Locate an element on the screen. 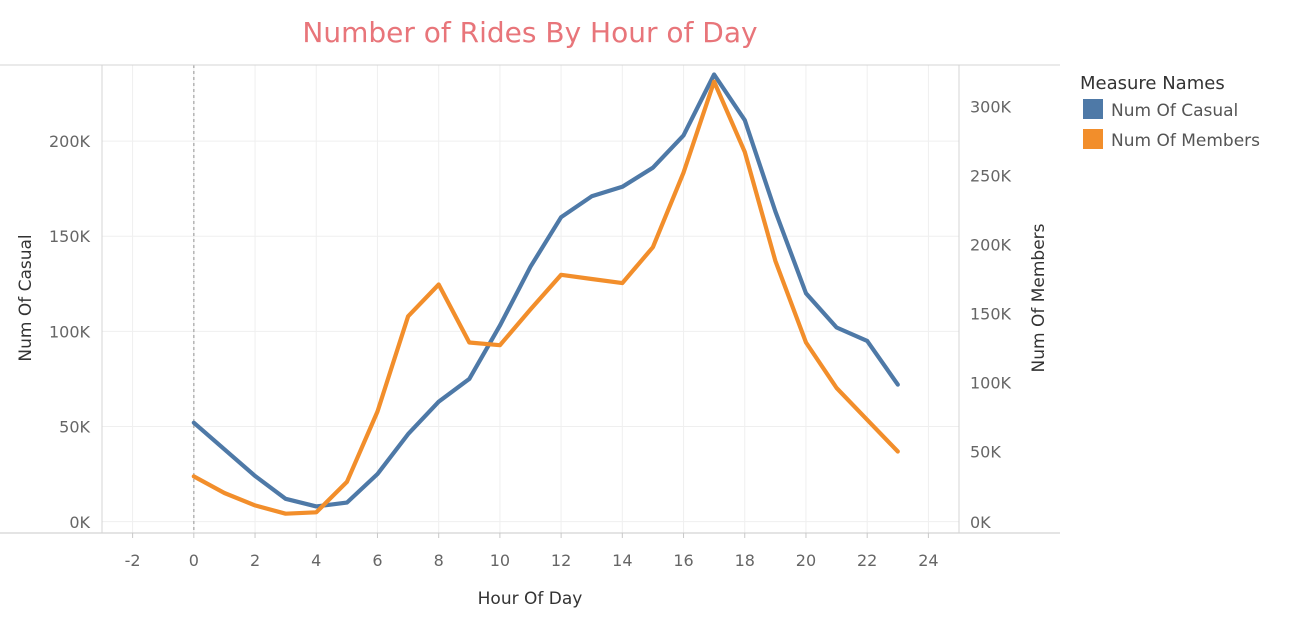  legend-label-casual: Num Of Casual is located at coordinates (1174, 111).